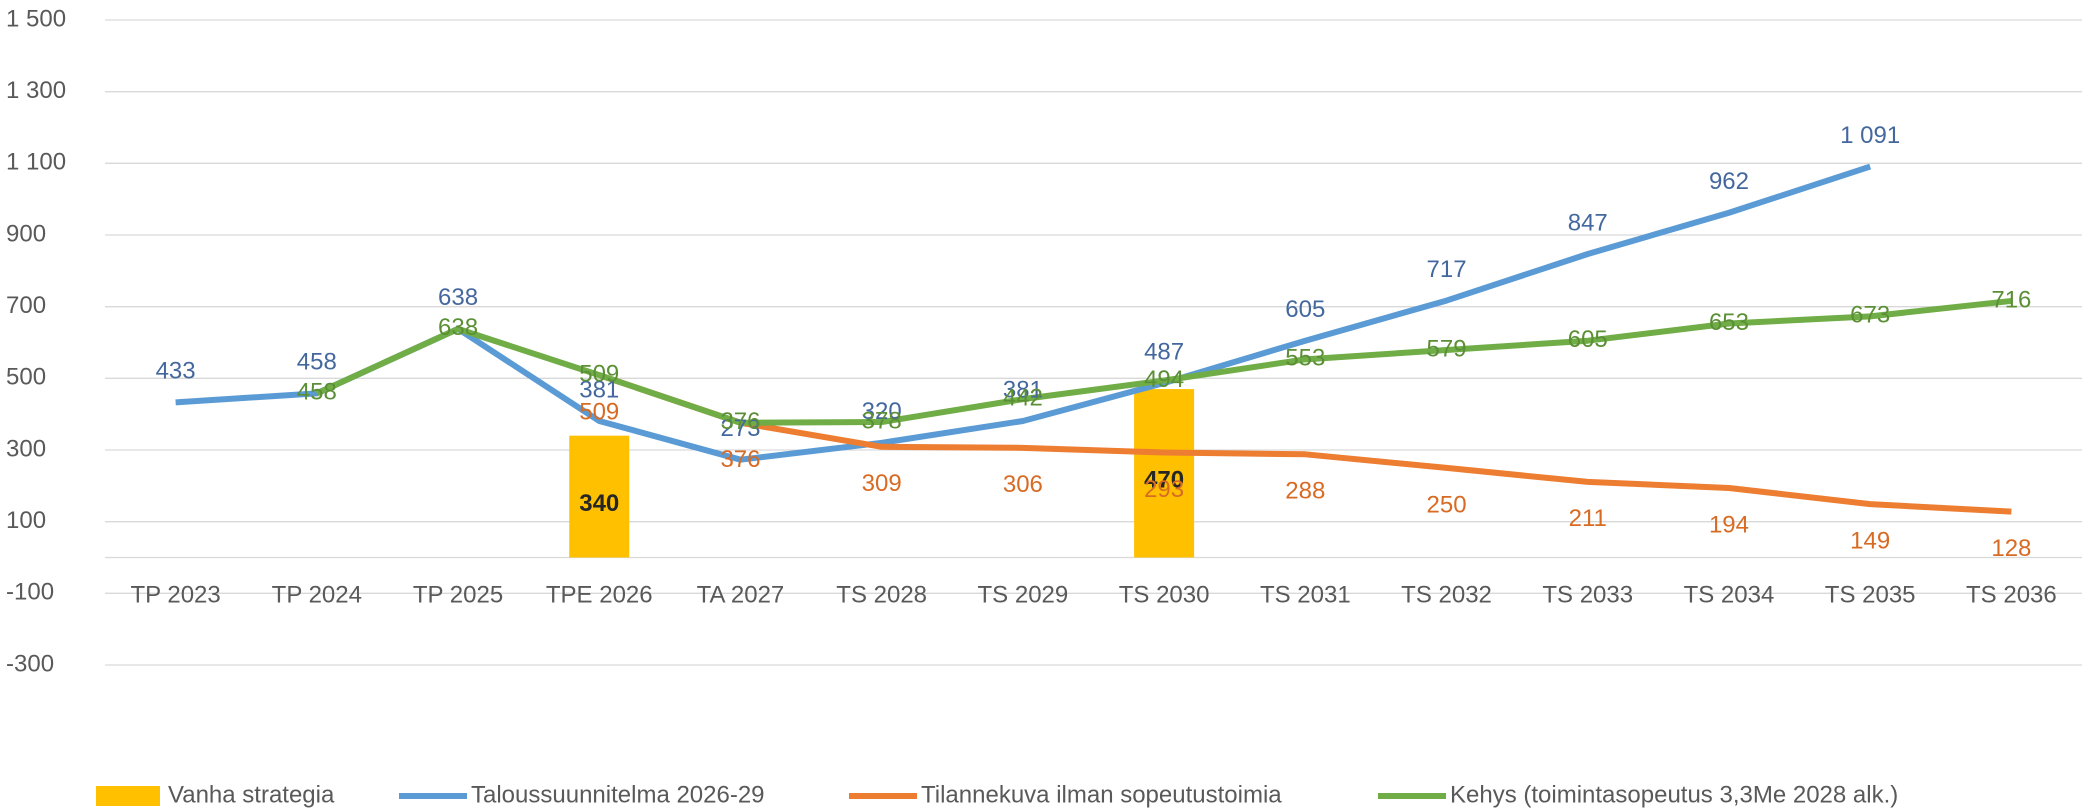 The width and height of the screenshot is (2086, 812). What do you see at coordinates (882, 483) in the screenshot?
I see `data-label: 309` at bounding box center [882, 483].